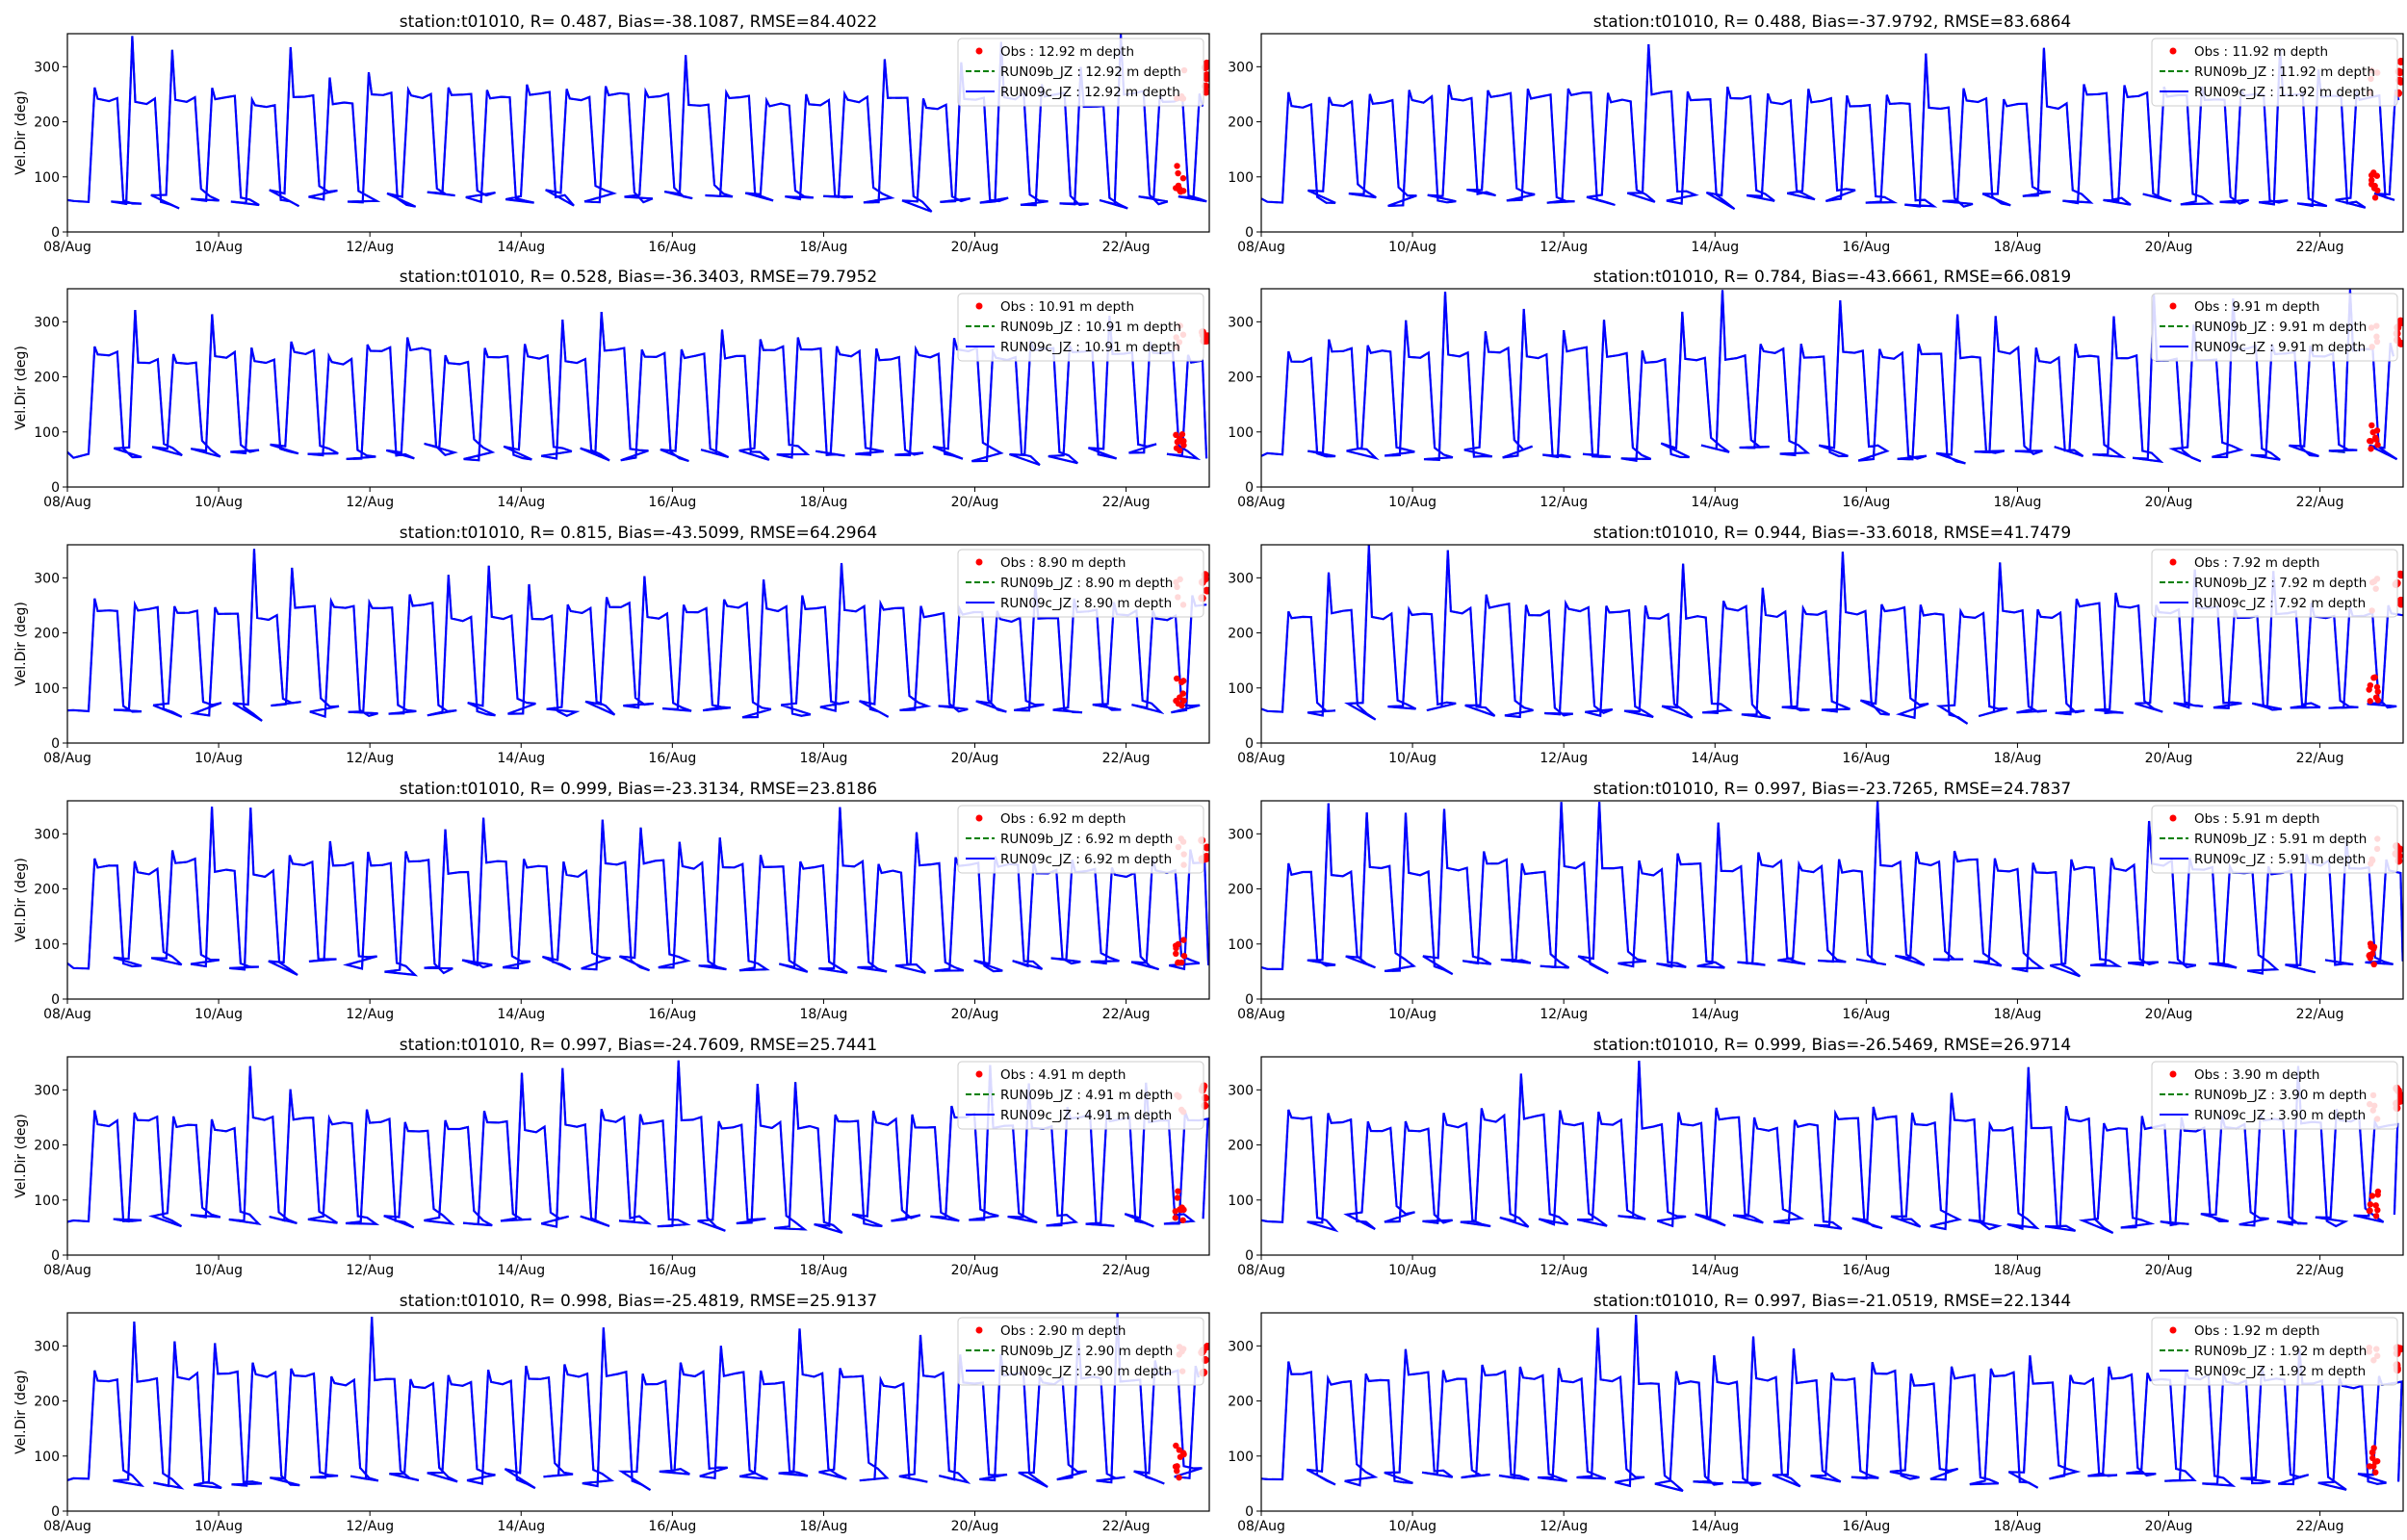 This screenshot has width=2407, height=1540. Describe the element at coordinates (2280, 859) in the screenshot. I see `legend-label: RUN09c_JZ : 5.91 m depth` at that location.